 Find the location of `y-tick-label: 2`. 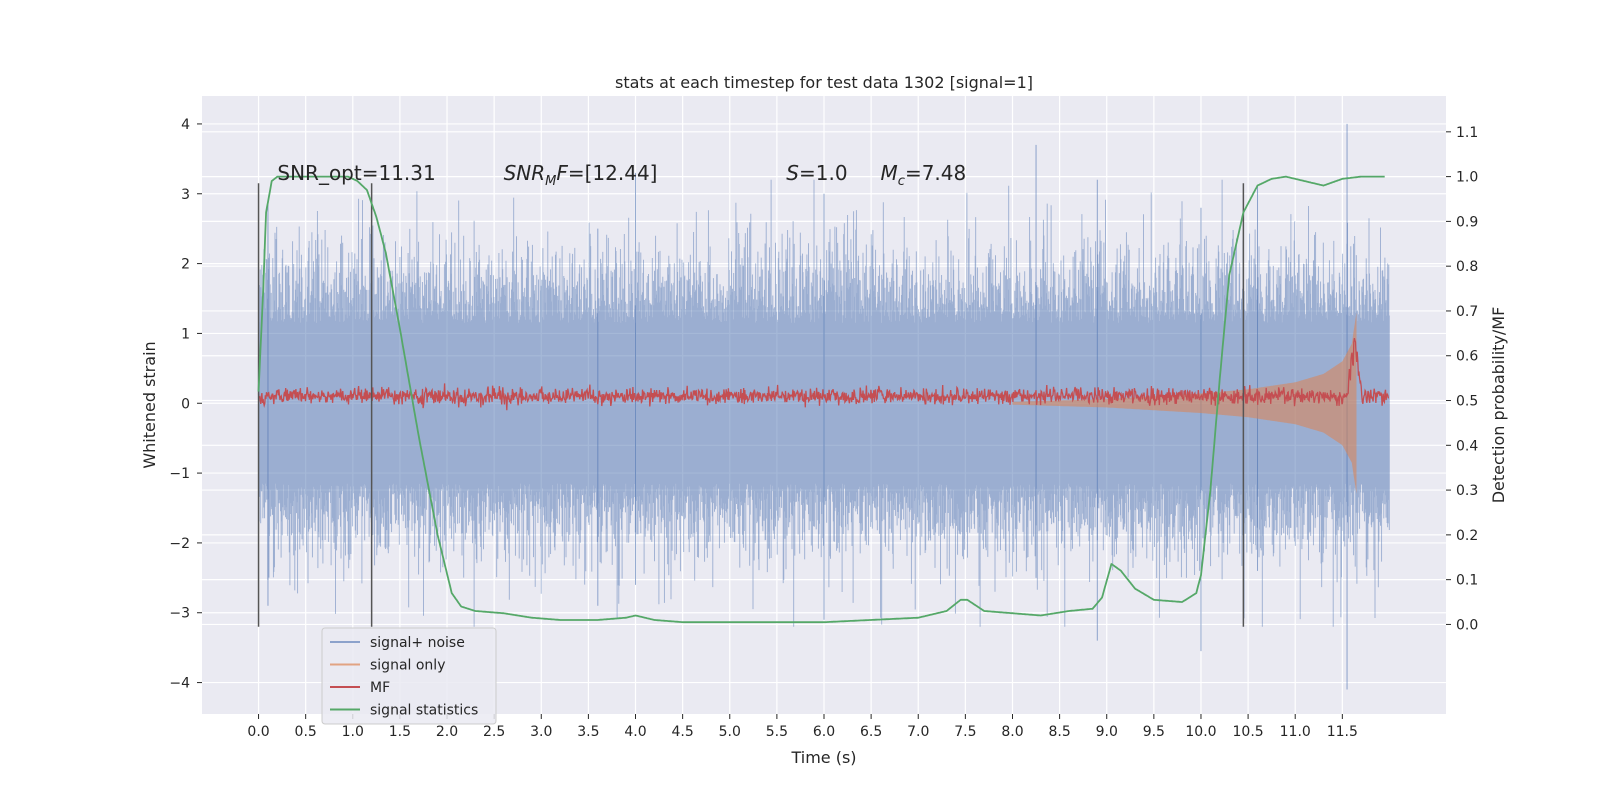

y-tick-label: 2 is located at coordinates (185, 265).